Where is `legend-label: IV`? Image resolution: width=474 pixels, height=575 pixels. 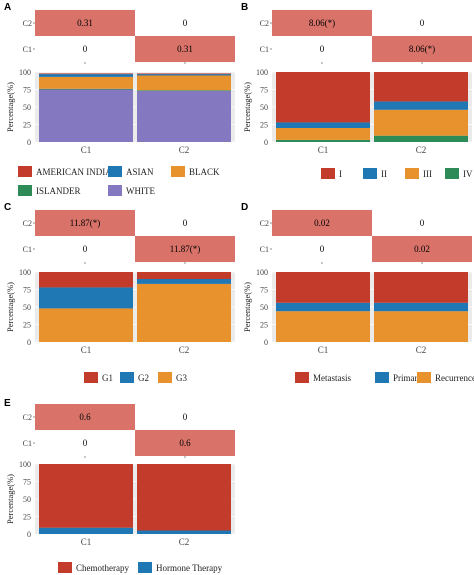
legend-label: IV is located at coordinates (468, 174).